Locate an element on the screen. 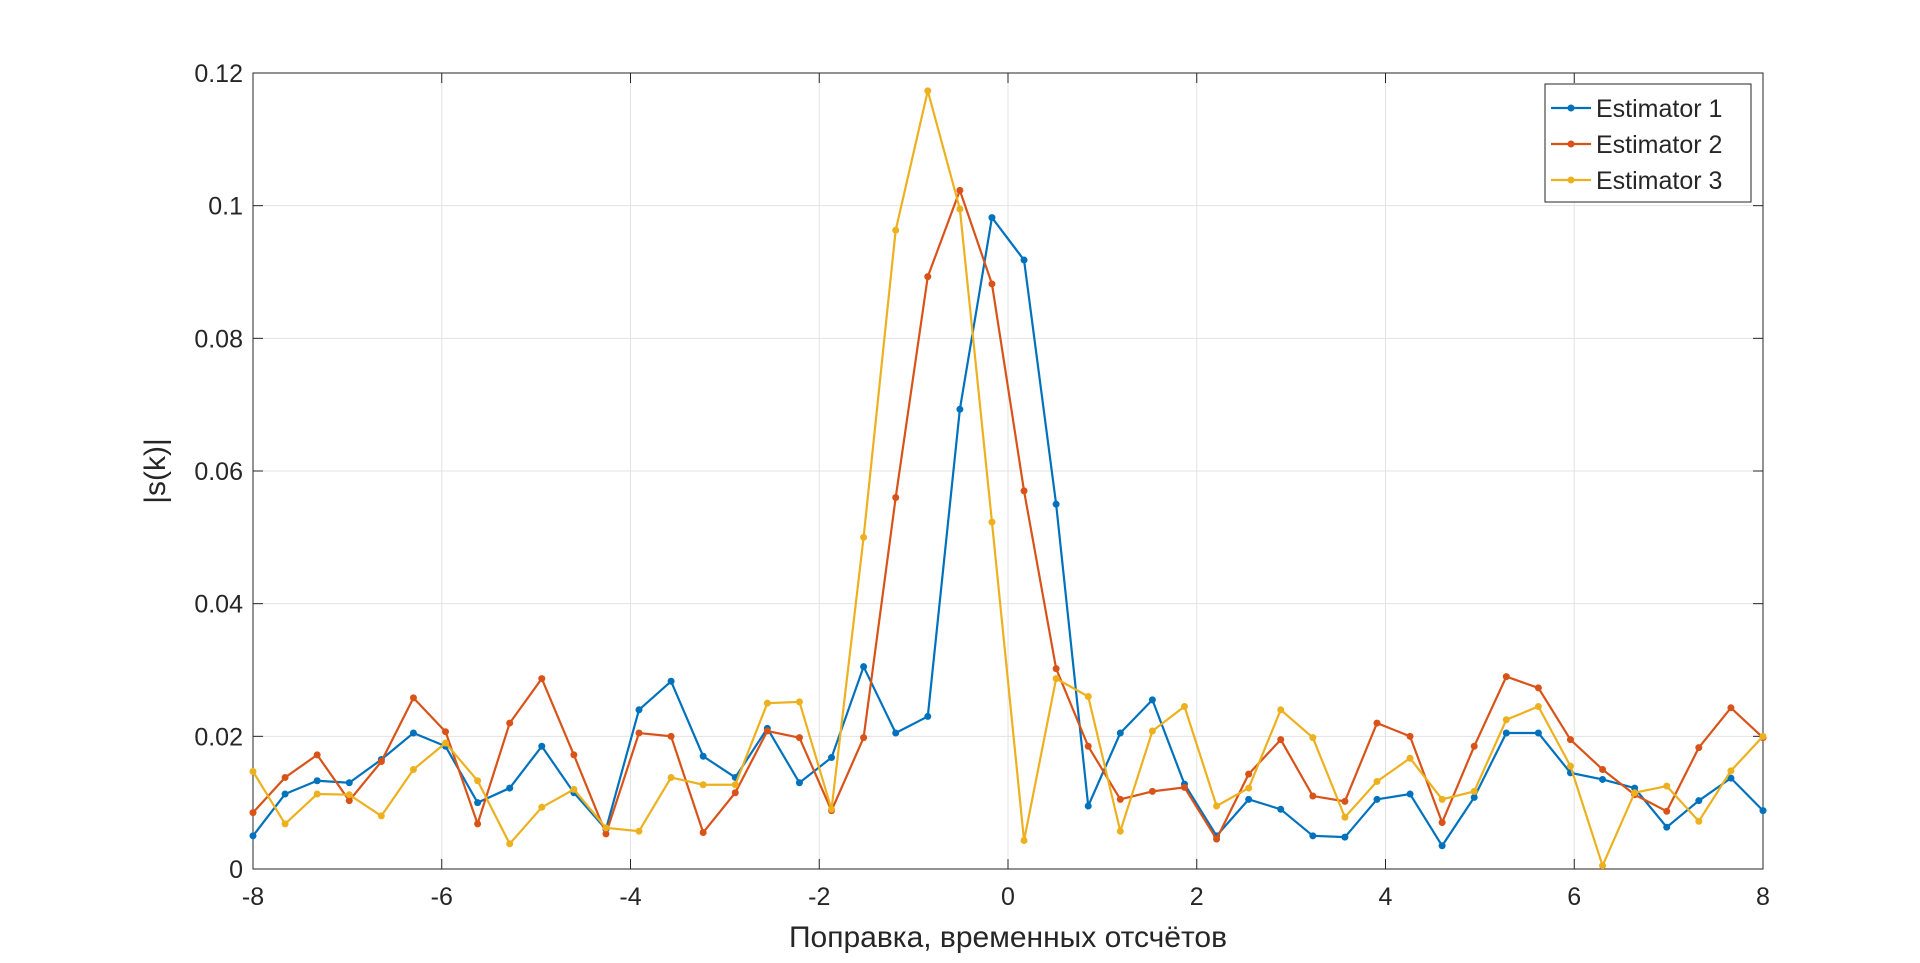  x-tick-label: 6 is located at coordinates (1574, 897).